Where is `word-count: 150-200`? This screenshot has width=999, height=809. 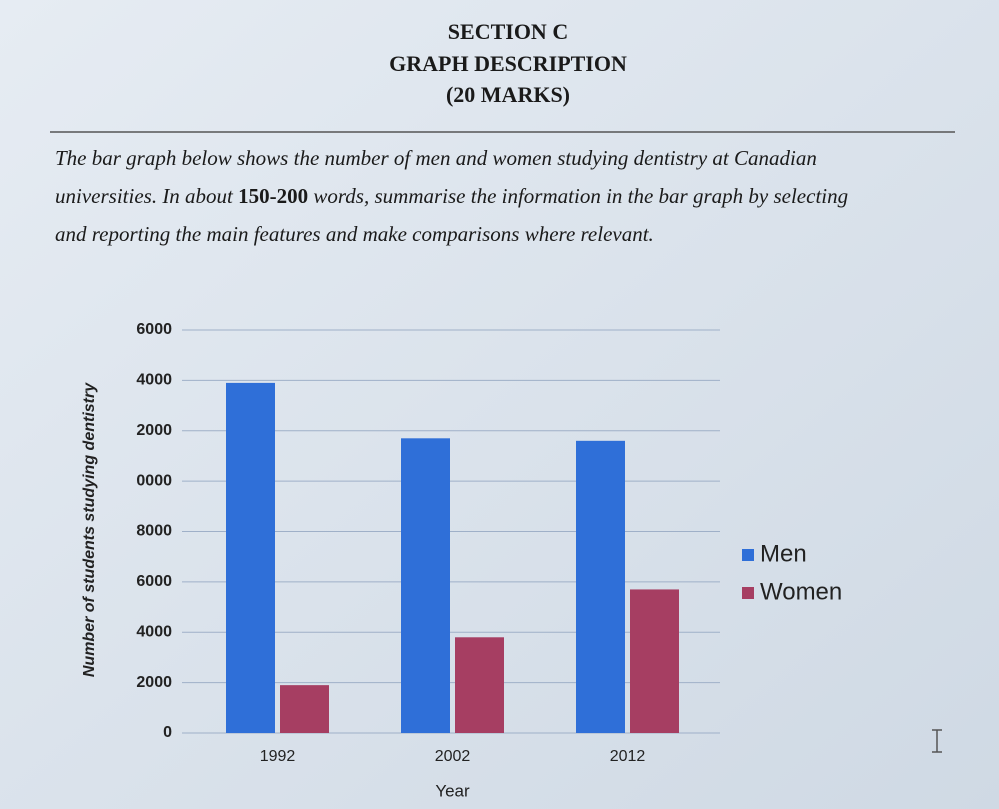 word-count: 150-200 is located at coordinates (273, 196).